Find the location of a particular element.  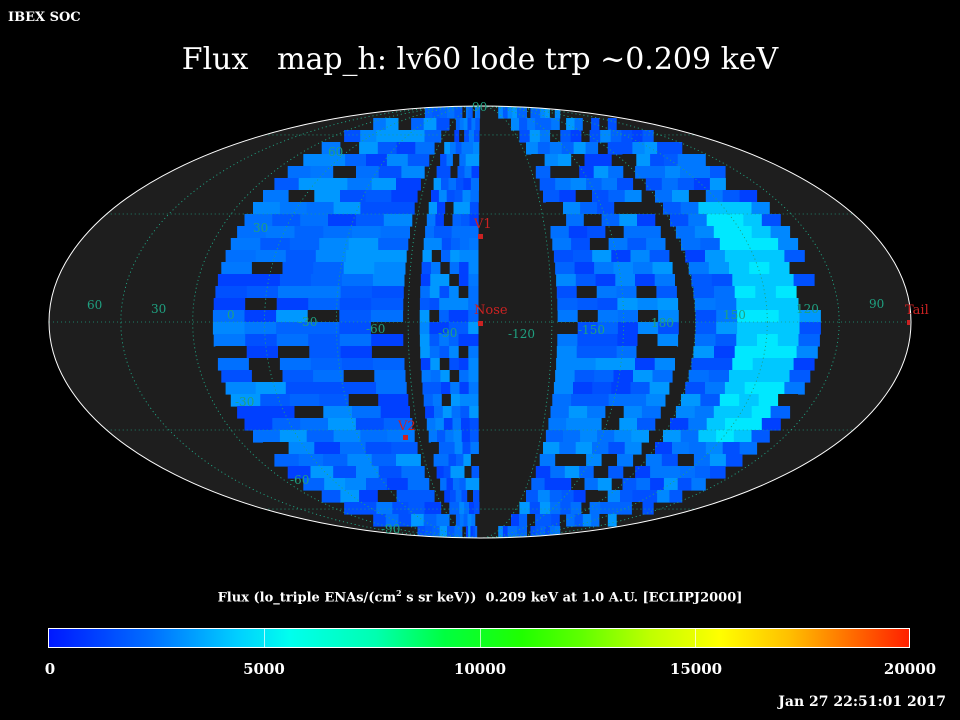

lon-label-minus60: -60 is located at coordinates (375, 329).